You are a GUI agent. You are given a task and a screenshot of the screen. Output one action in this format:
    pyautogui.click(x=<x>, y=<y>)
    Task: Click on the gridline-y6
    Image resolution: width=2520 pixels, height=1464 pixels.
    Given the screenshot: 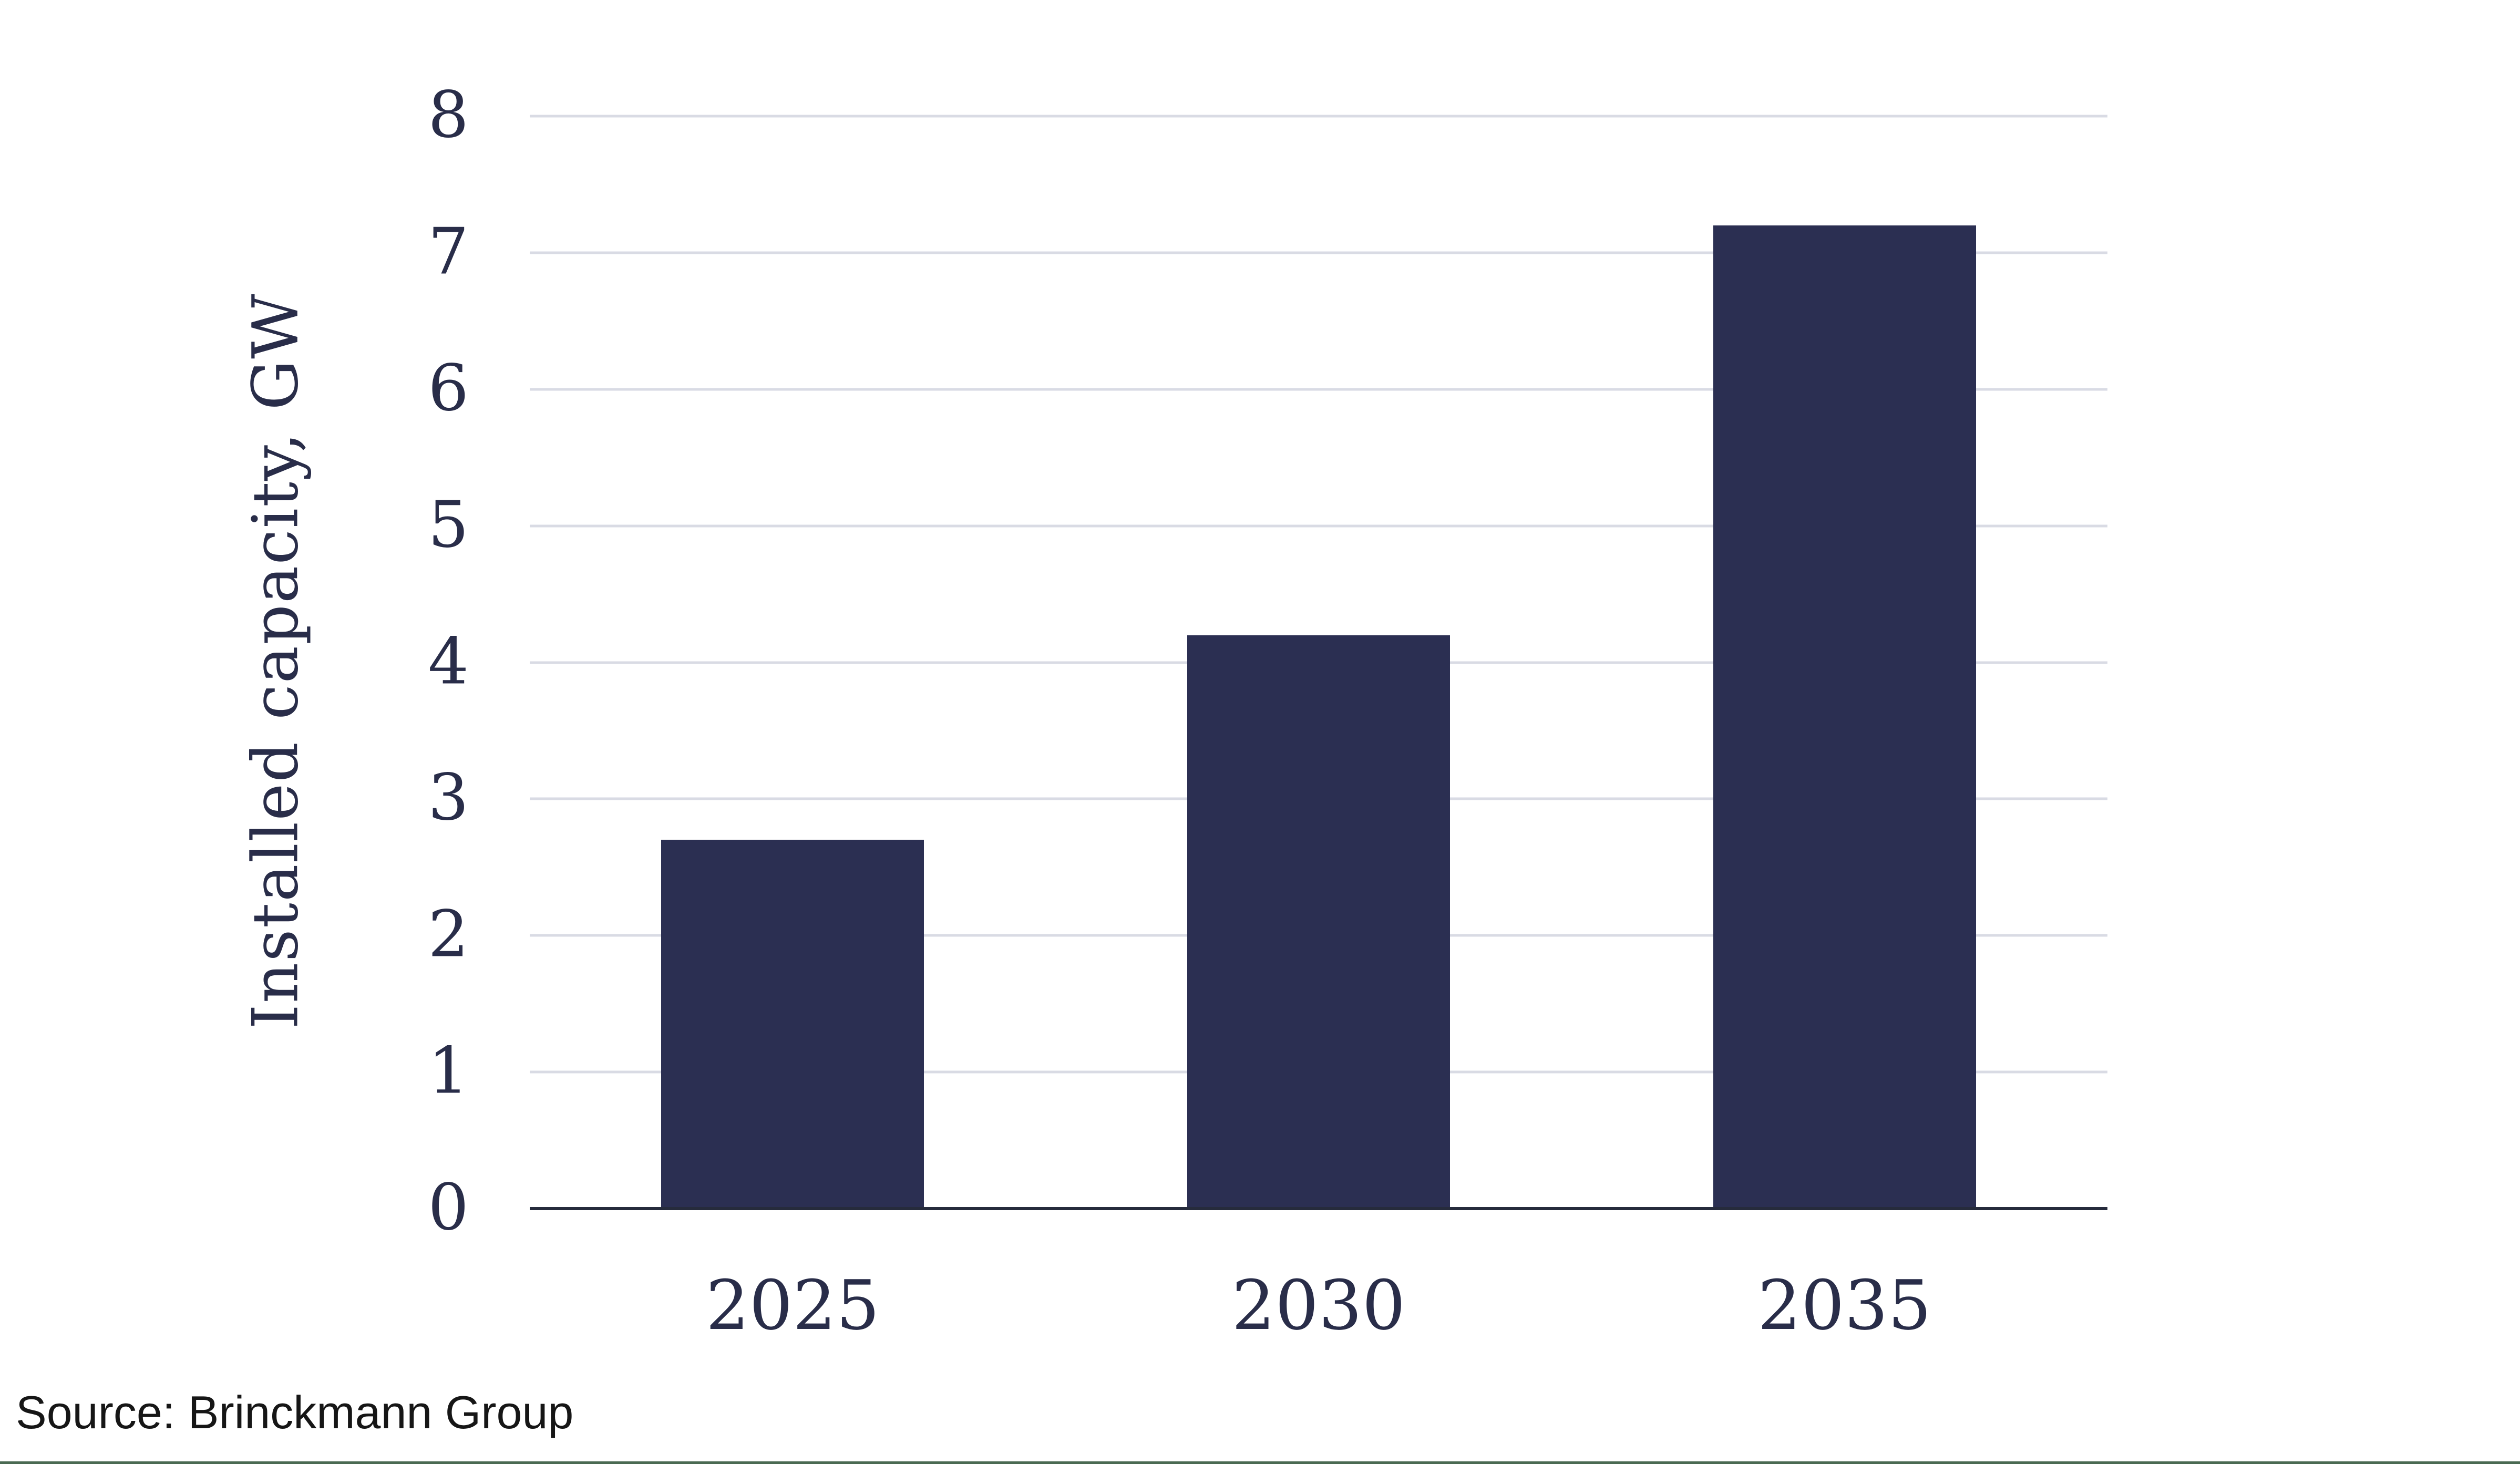 What is the action you would take?
    pyautogui.click(x=1318, y=389)
    